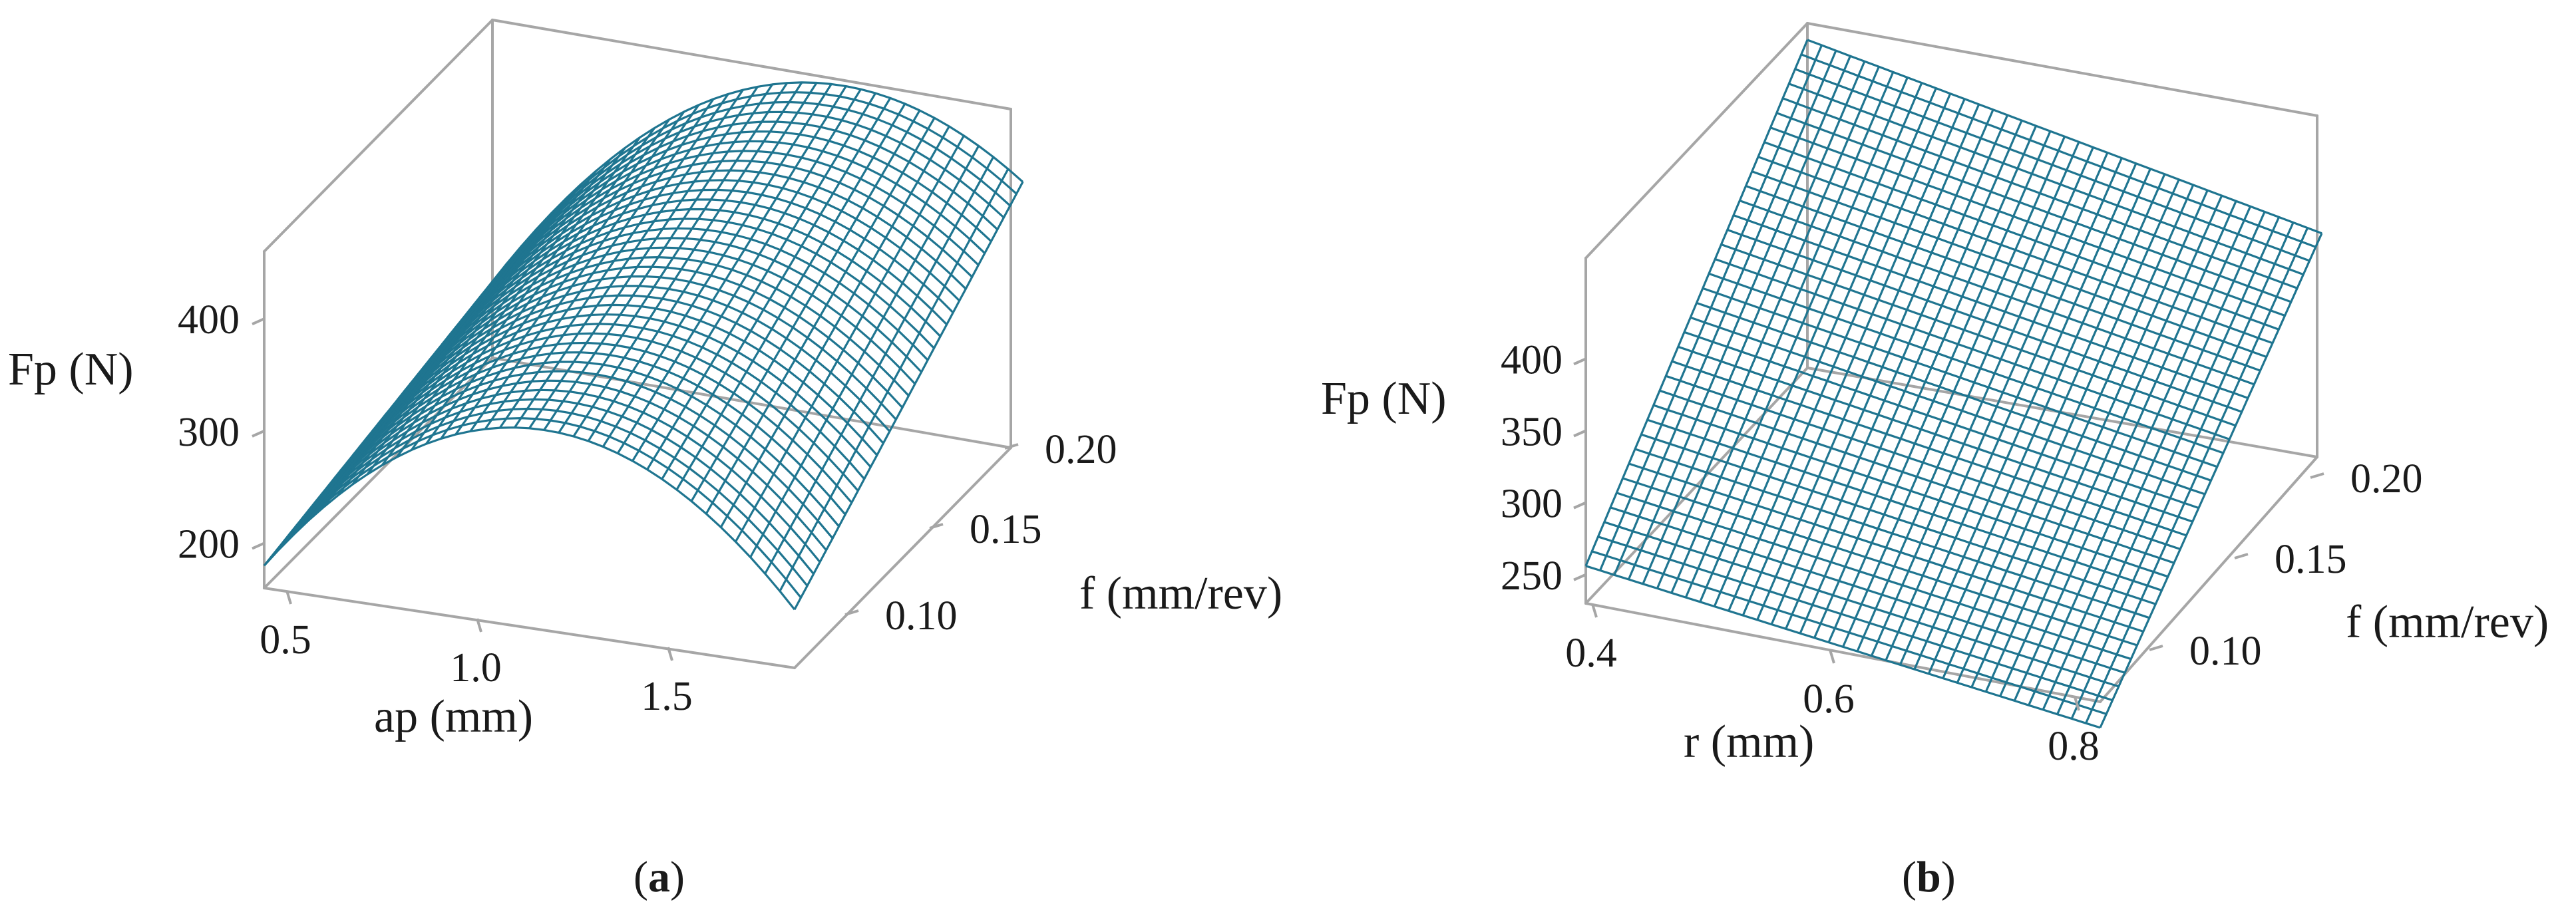 The width and height of the screenshot is (2576, 916). I want to click on chart-b-z-tick-label: 250, so click(1532, 576).